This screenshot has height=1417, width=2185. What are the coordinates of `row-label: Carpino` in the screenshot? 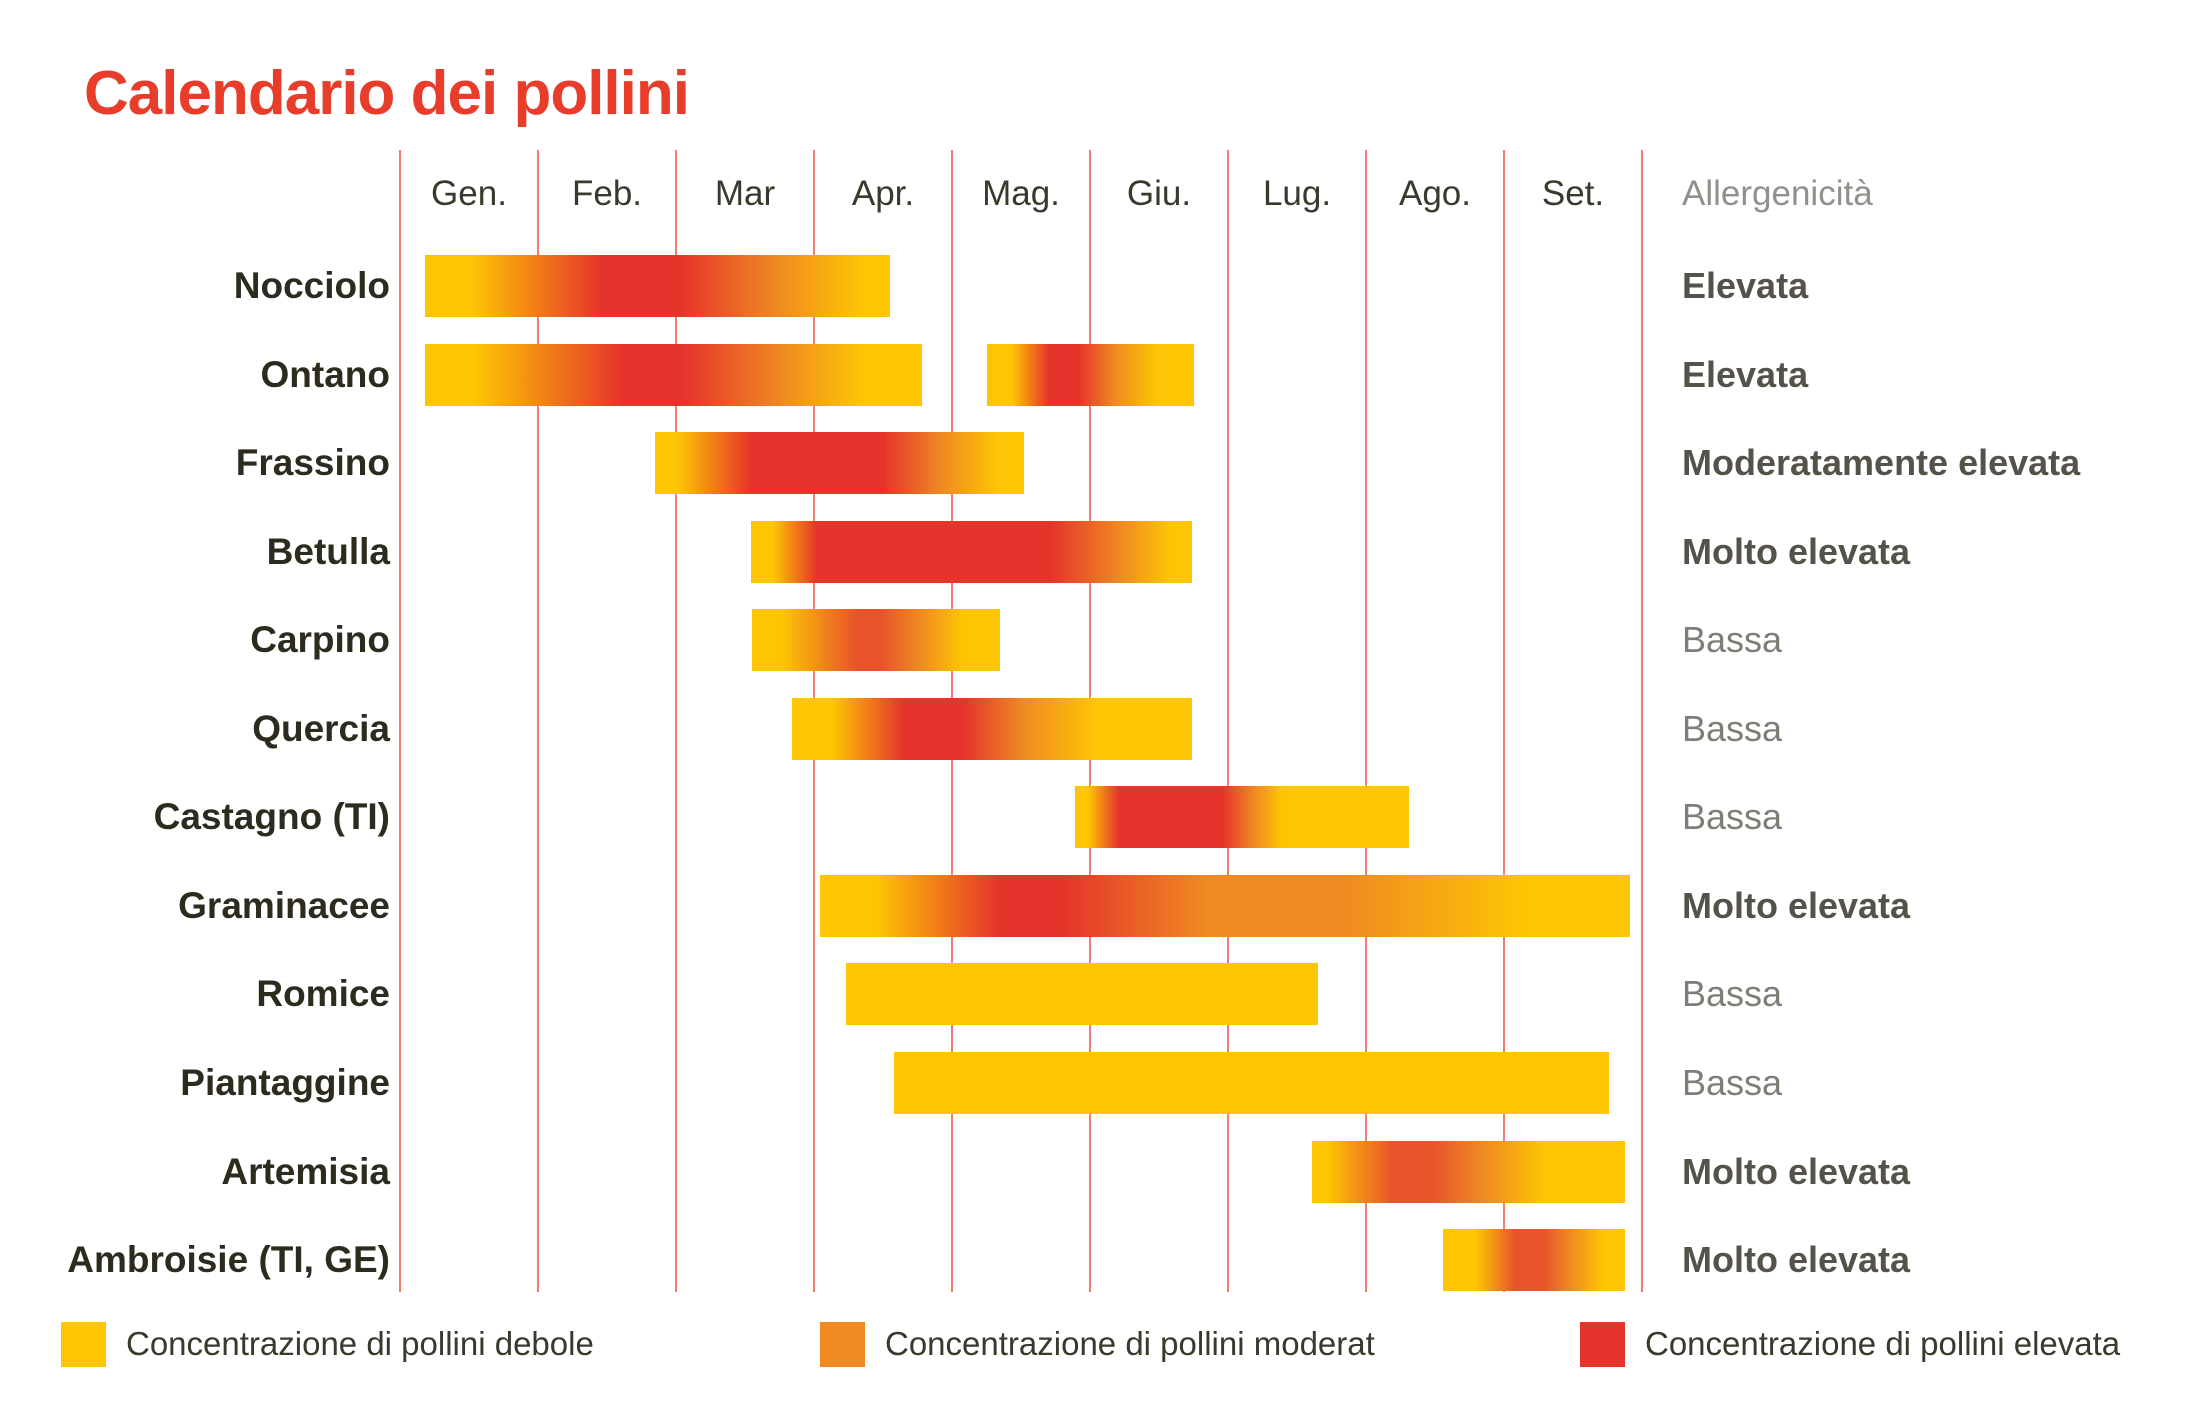 It's located at (320, 639).